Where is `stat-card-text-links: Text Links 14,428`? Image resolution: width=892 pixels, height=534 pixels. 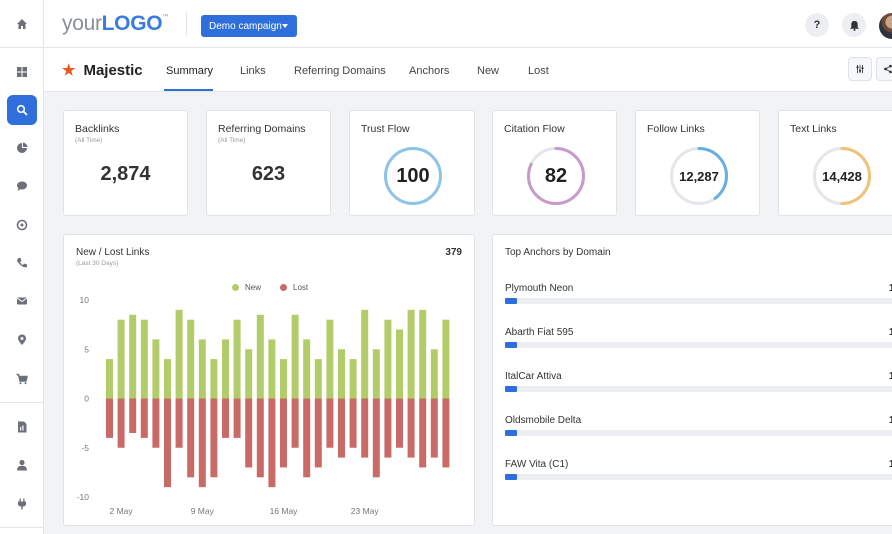 stat-card-text-links: Text Links 14,428 is located at coordinates (835, 163).